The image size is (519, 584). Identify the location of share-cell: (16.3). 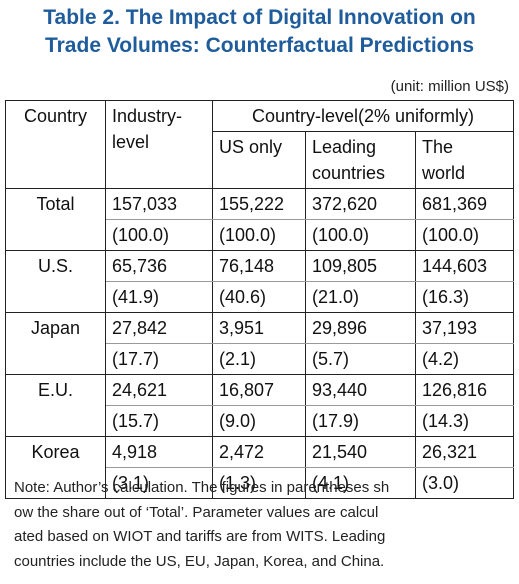
(464, 297).